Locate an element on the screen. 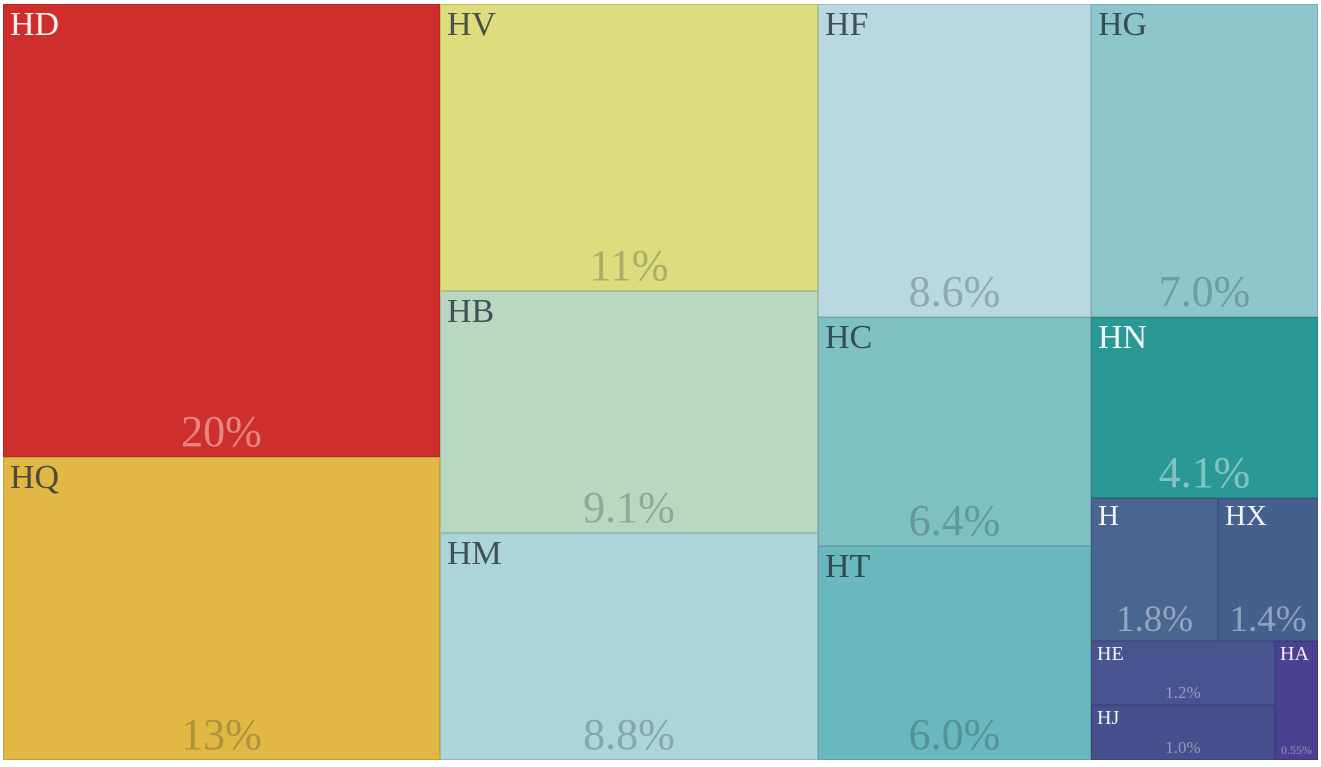  treemap-tile-HF: HF 8.6% is located at coordinates (954, 160).